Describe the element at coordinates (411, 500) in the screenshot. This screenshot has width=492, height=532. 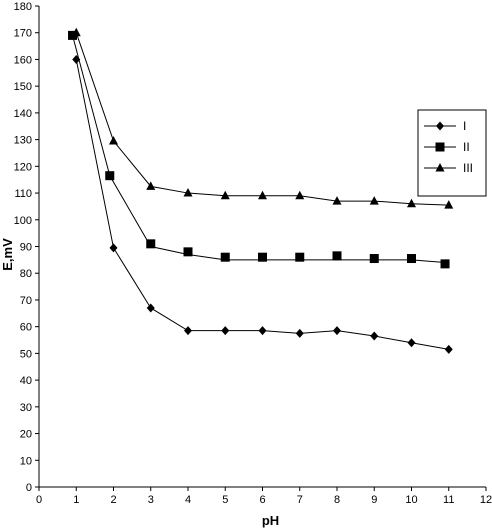
I see `x-tick-label: 10` at that location.